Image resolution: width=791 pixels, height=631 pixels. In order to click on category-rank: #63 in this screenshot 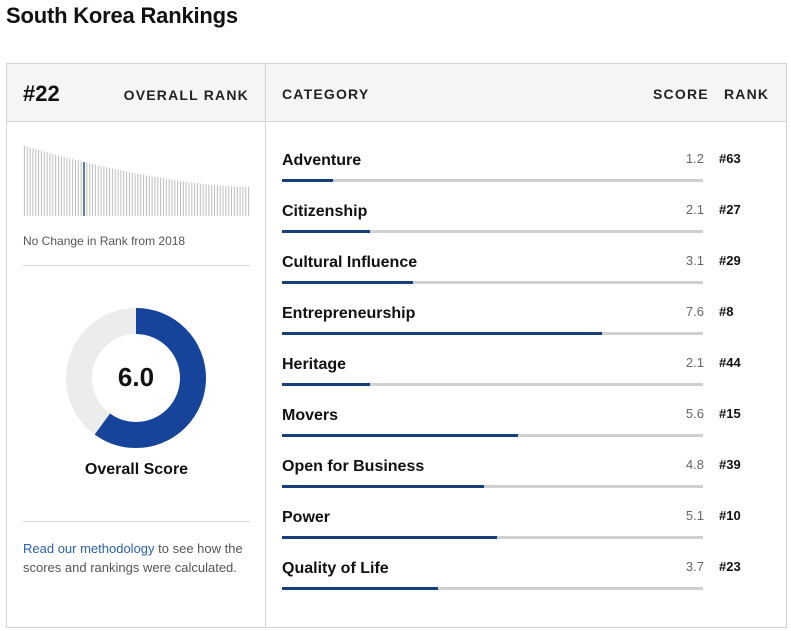, I will do `click(730, 158)`.